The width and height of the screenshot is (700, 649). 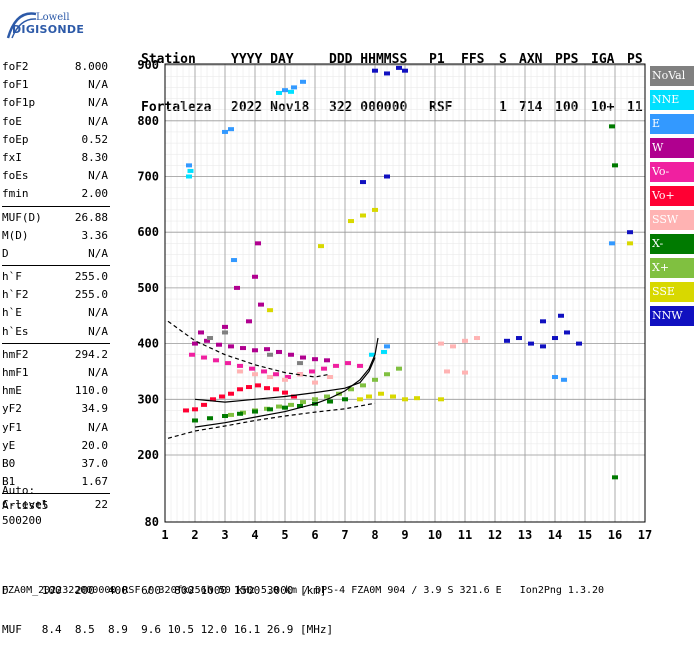 I want to click on param-name: C-level, so click(x=25, y=505).